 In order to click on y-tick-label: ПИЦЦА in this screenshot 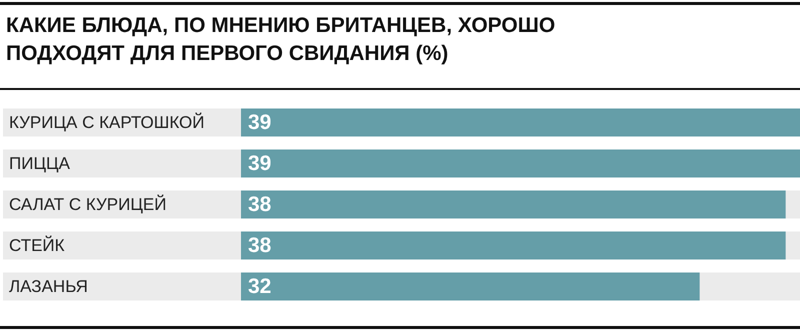, I will do `click(40, 163)`.